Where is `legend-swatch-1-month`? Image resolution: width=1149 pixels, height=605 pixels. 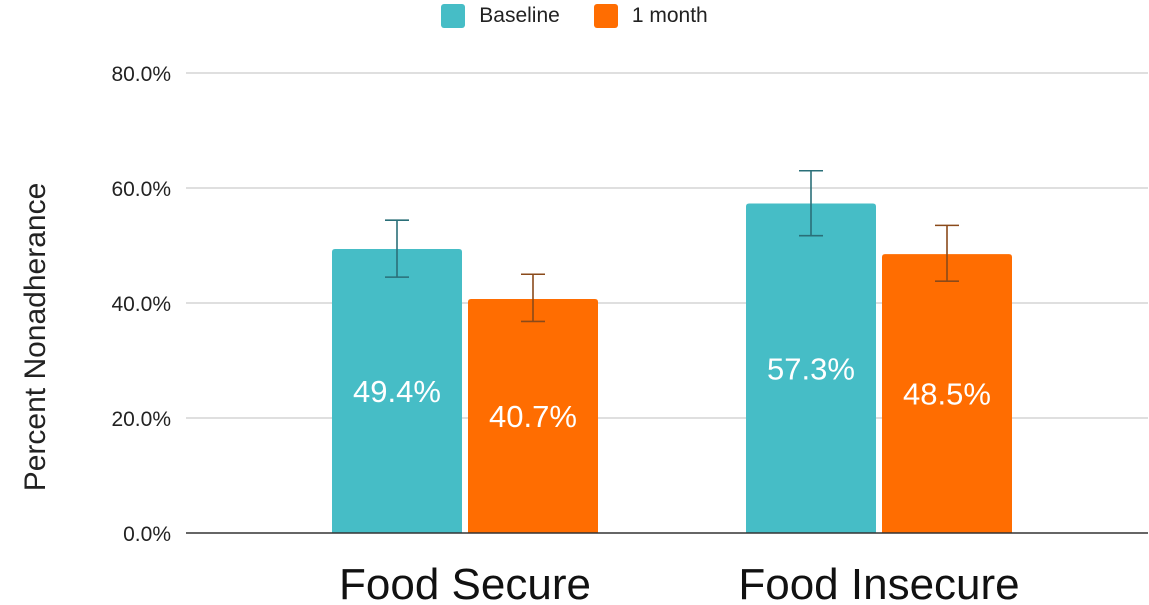 legend-swatch-1-month is located at coordinates (605, 16).